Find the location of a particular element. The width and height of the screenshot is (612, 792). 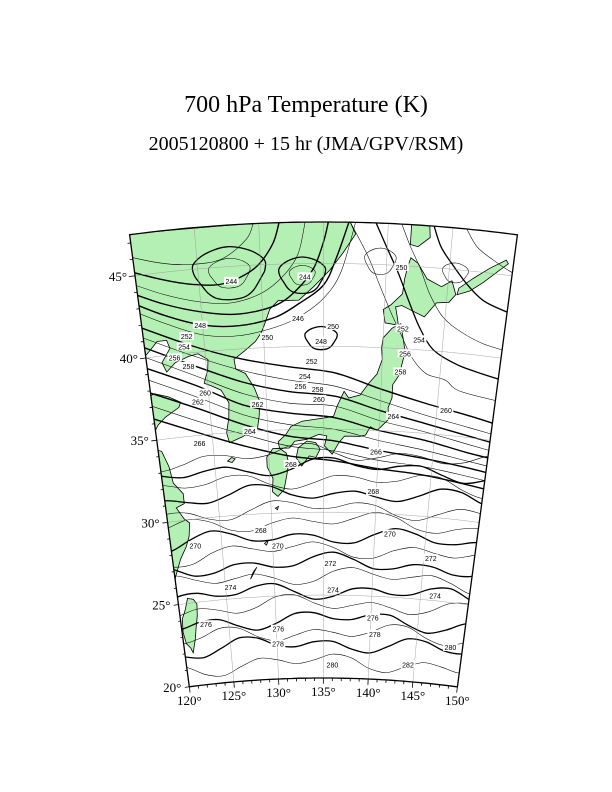

map-title: 700 hPa Temperature (K) is located at coordinates (306, 105).